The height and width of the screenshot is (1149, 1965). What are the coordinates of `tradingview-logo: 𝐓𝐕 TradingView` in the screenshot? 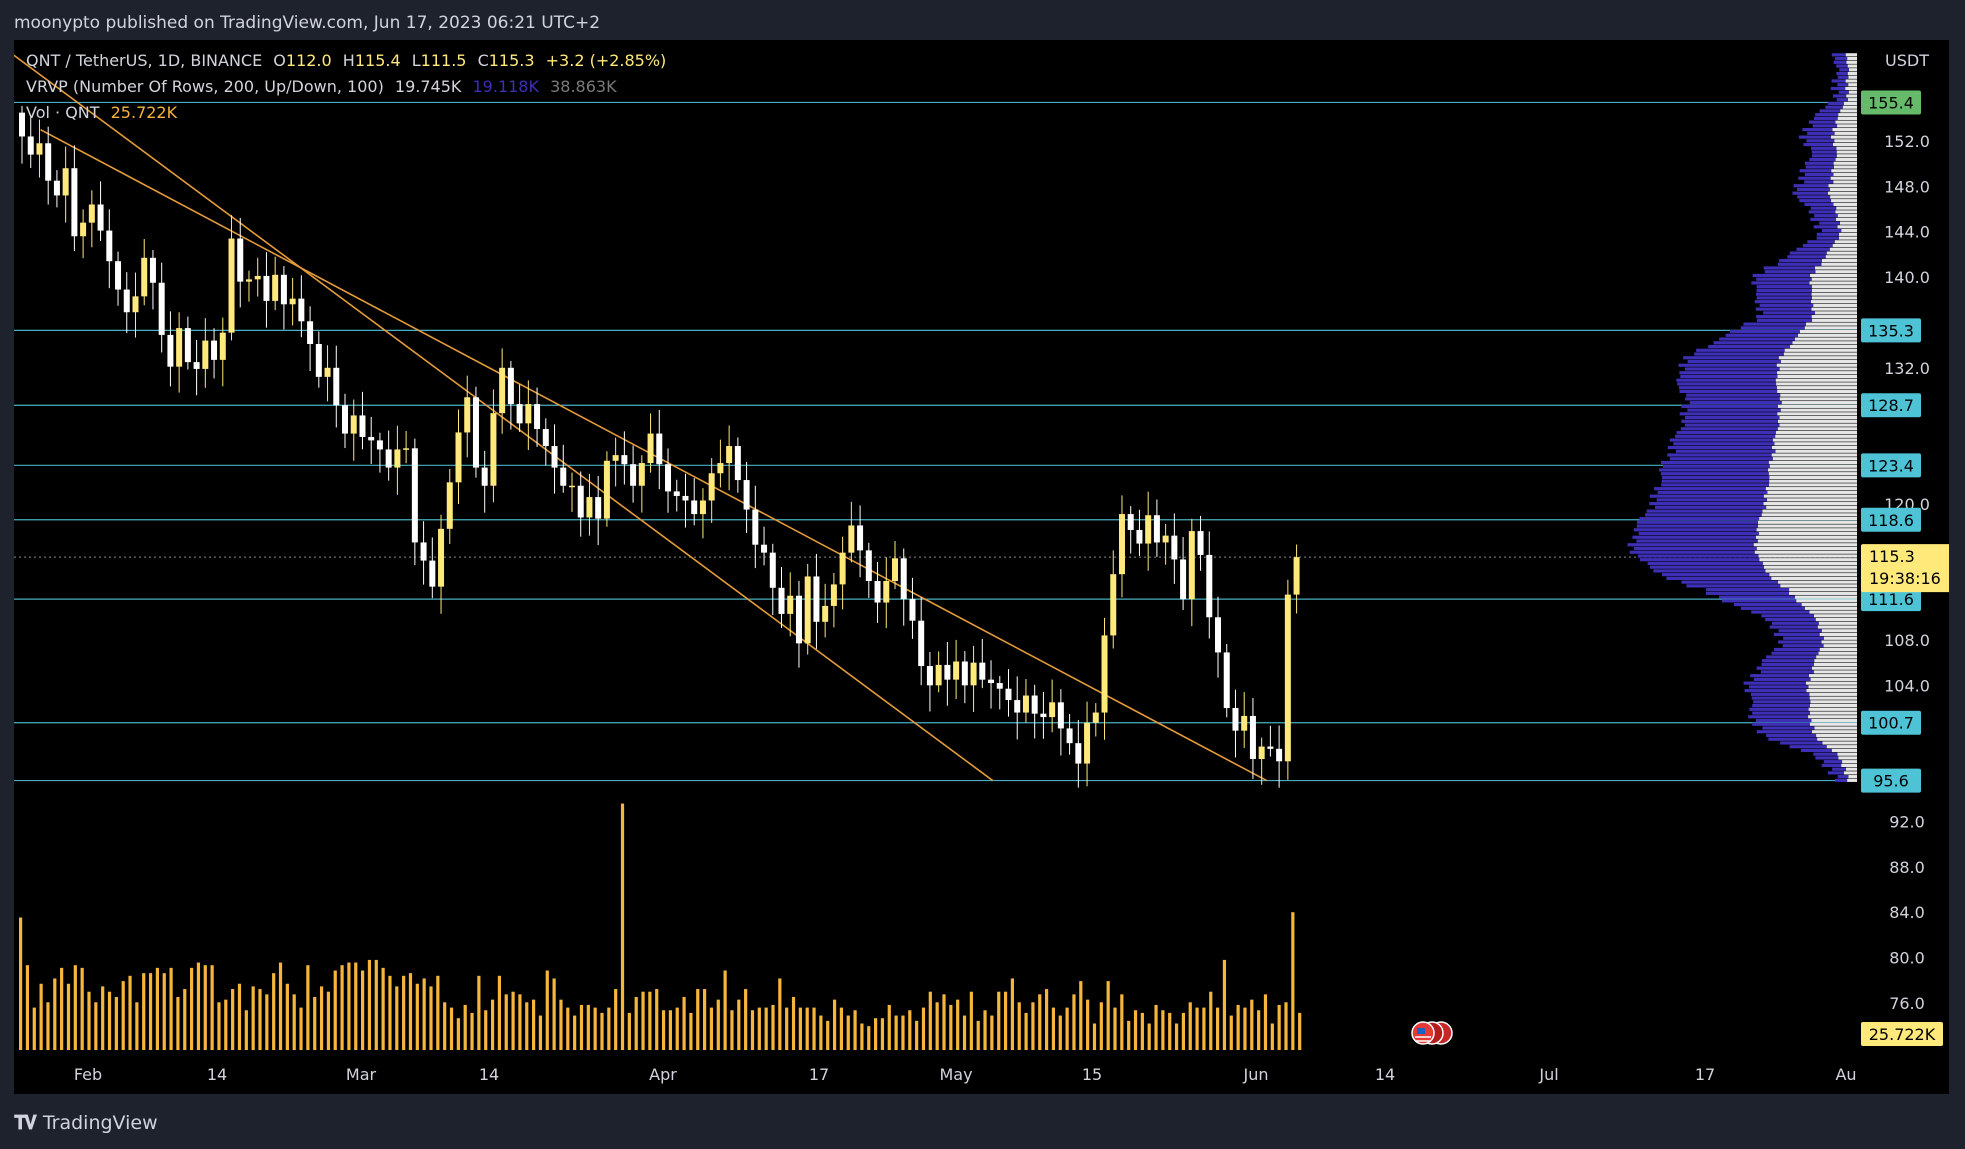 It's located at (86, 1123).